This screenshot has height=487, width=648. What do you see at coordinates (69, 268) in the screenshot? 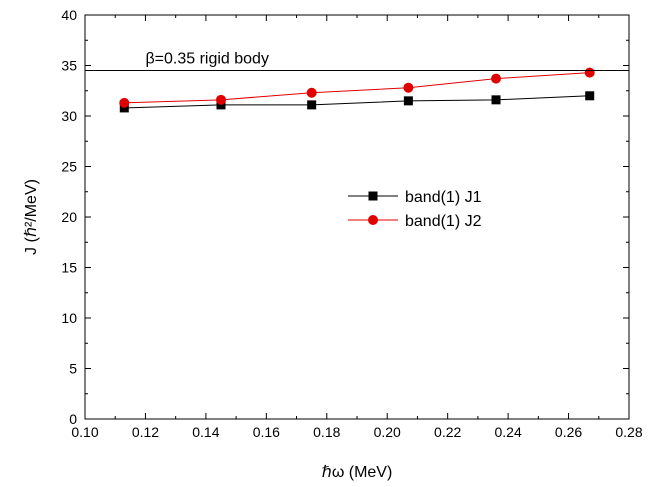
I see `y-tick-label: 15` at bounding box center [69, 268].